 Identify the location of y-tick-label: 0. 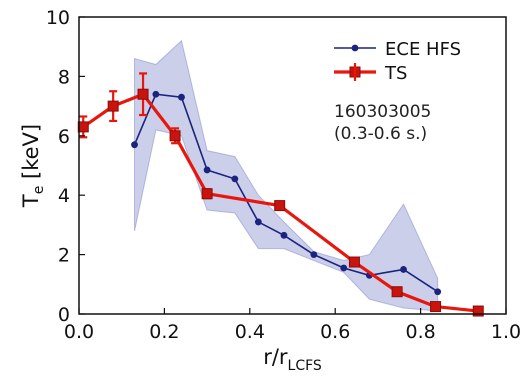
(64, 315).